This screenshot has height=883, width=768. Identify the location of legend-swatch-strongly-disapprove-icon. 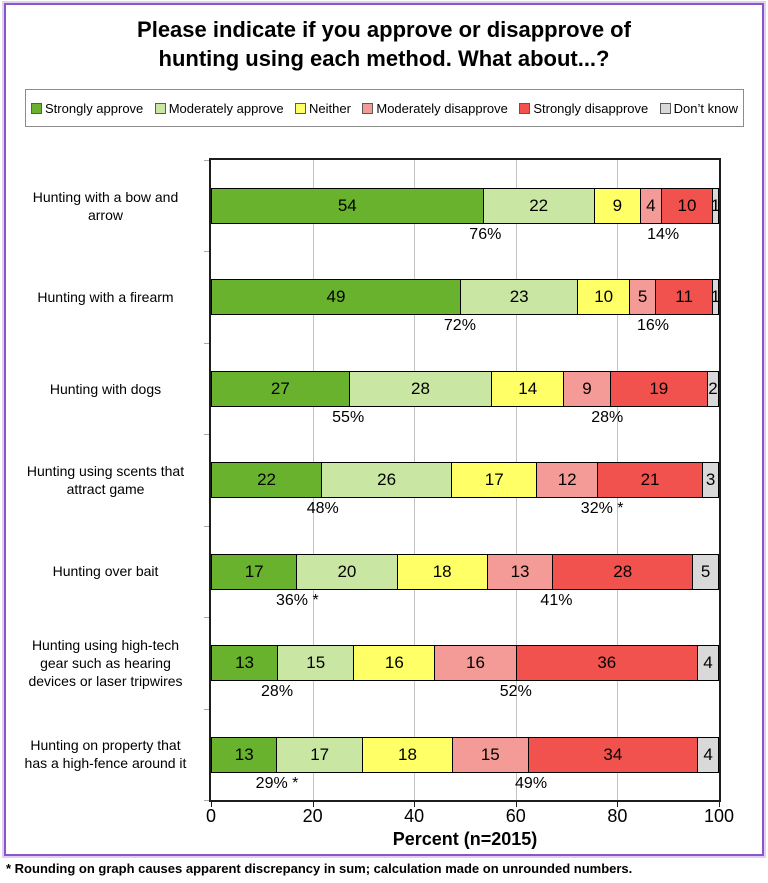
(525, 108).